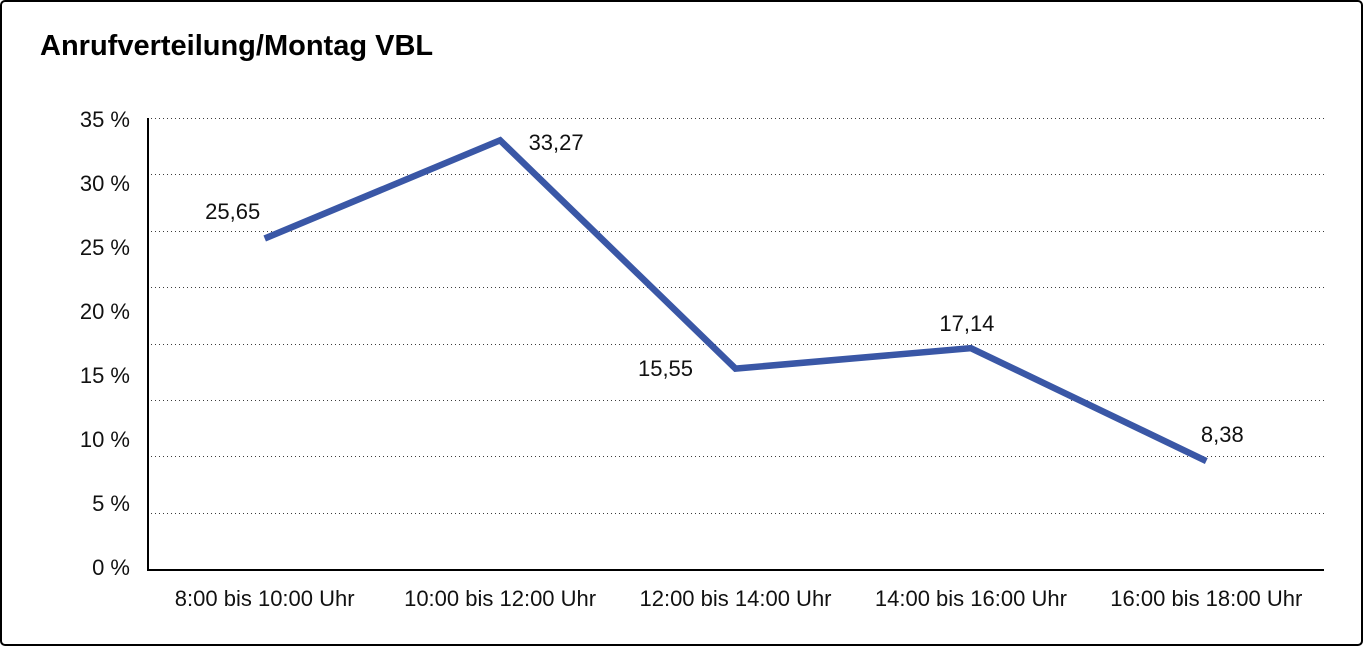 The width and height of the screenshot is (1363, 646). What do you see at coordinates (104, 183) in the screenshot?
I see `y-axis-label: 30 %` at bounding box center [104, 183].